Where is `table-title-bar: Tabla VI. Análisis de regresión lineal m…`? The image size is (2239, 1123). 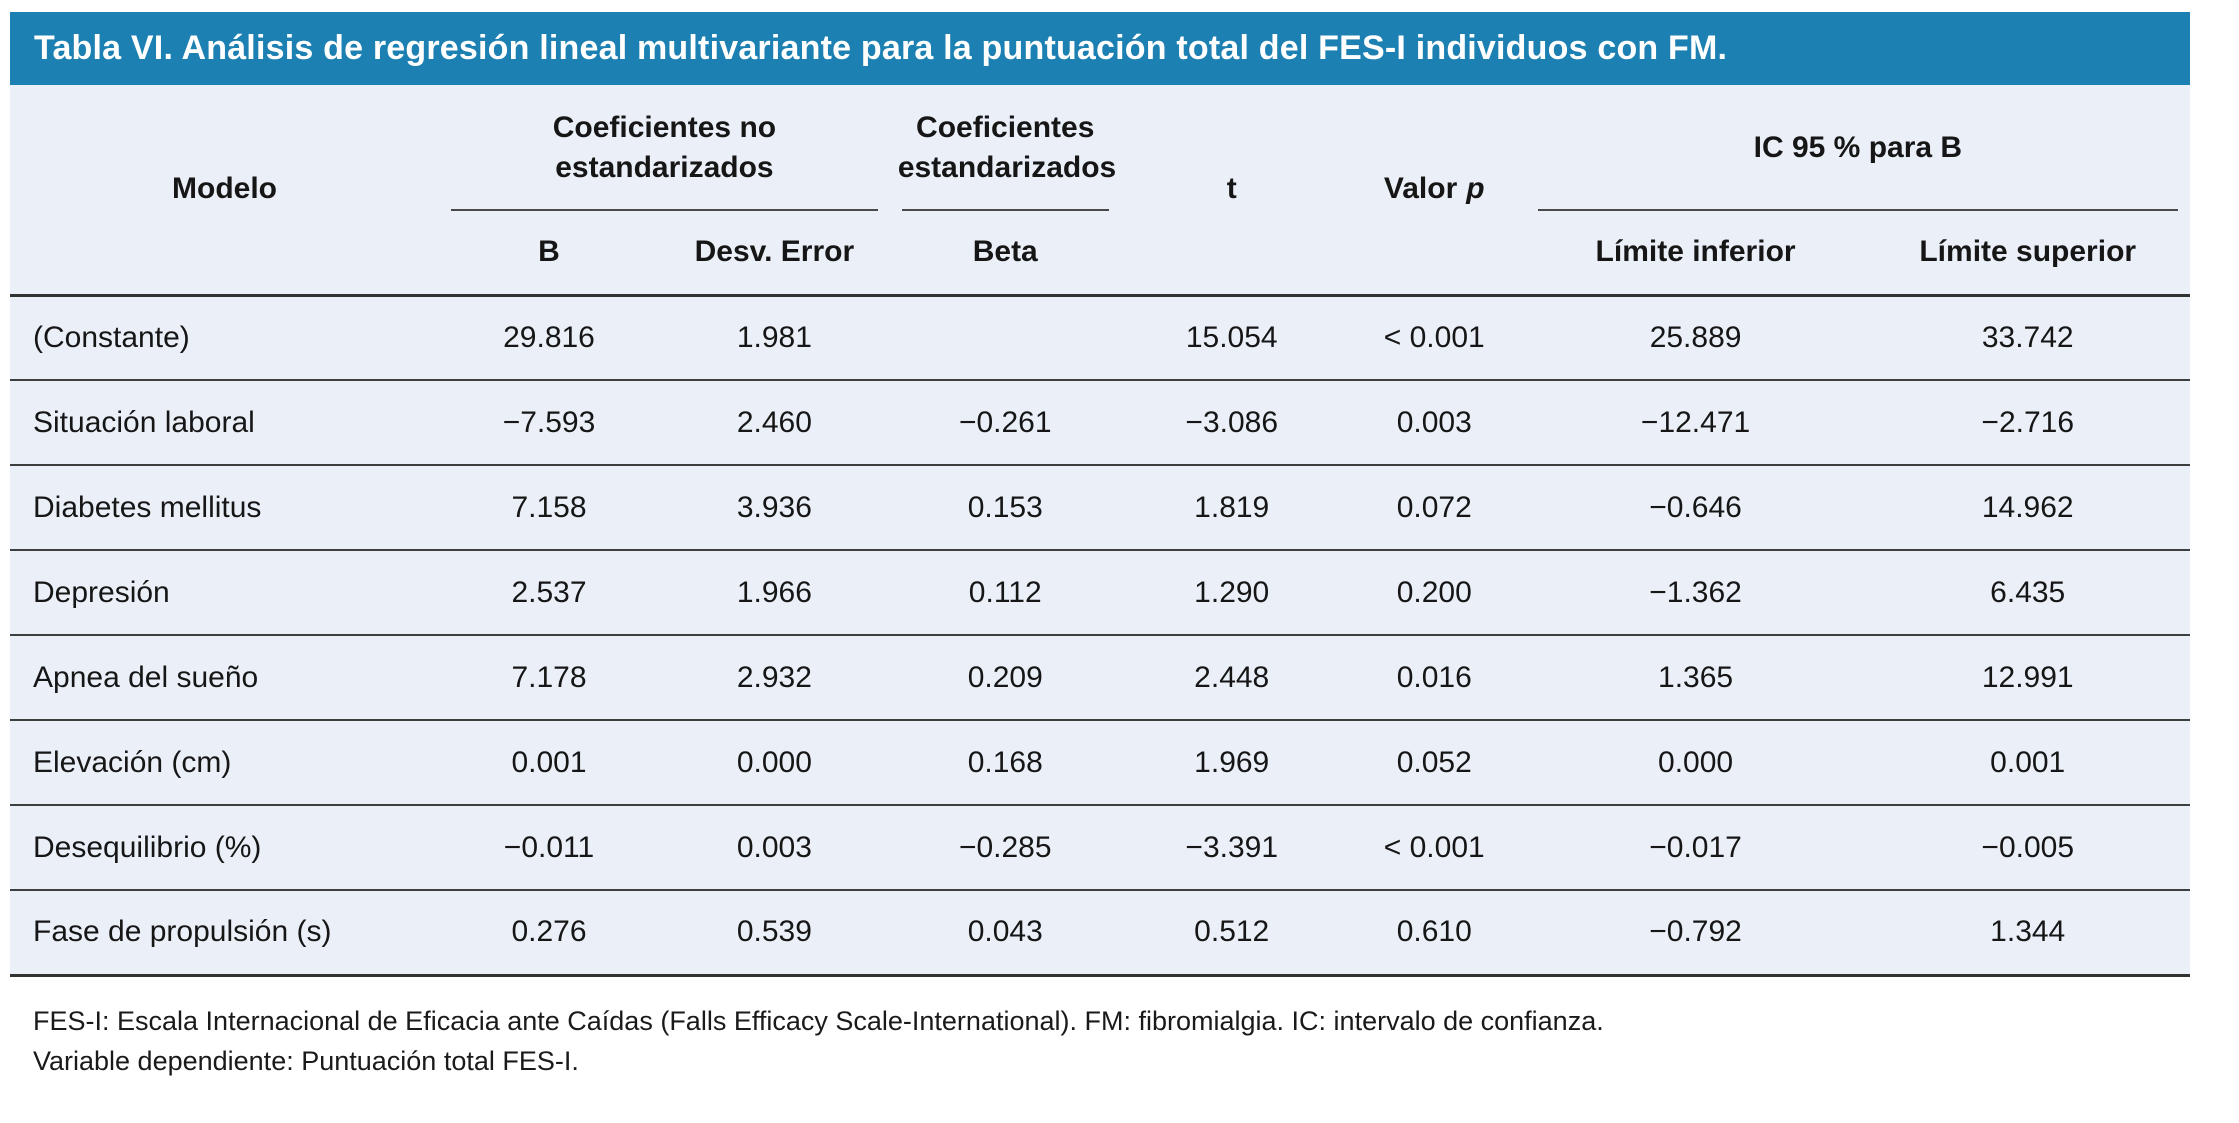 table-title-bar: Tabla VI. Análisis de regresión lineal m… is located at coordinates (1100, 48).